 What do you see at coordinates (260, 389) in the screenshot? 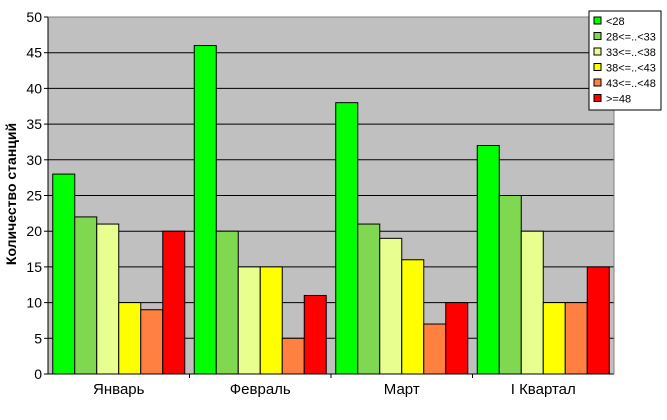
I see `x-tick-label: Февраль` at bounding box center [260, 389].